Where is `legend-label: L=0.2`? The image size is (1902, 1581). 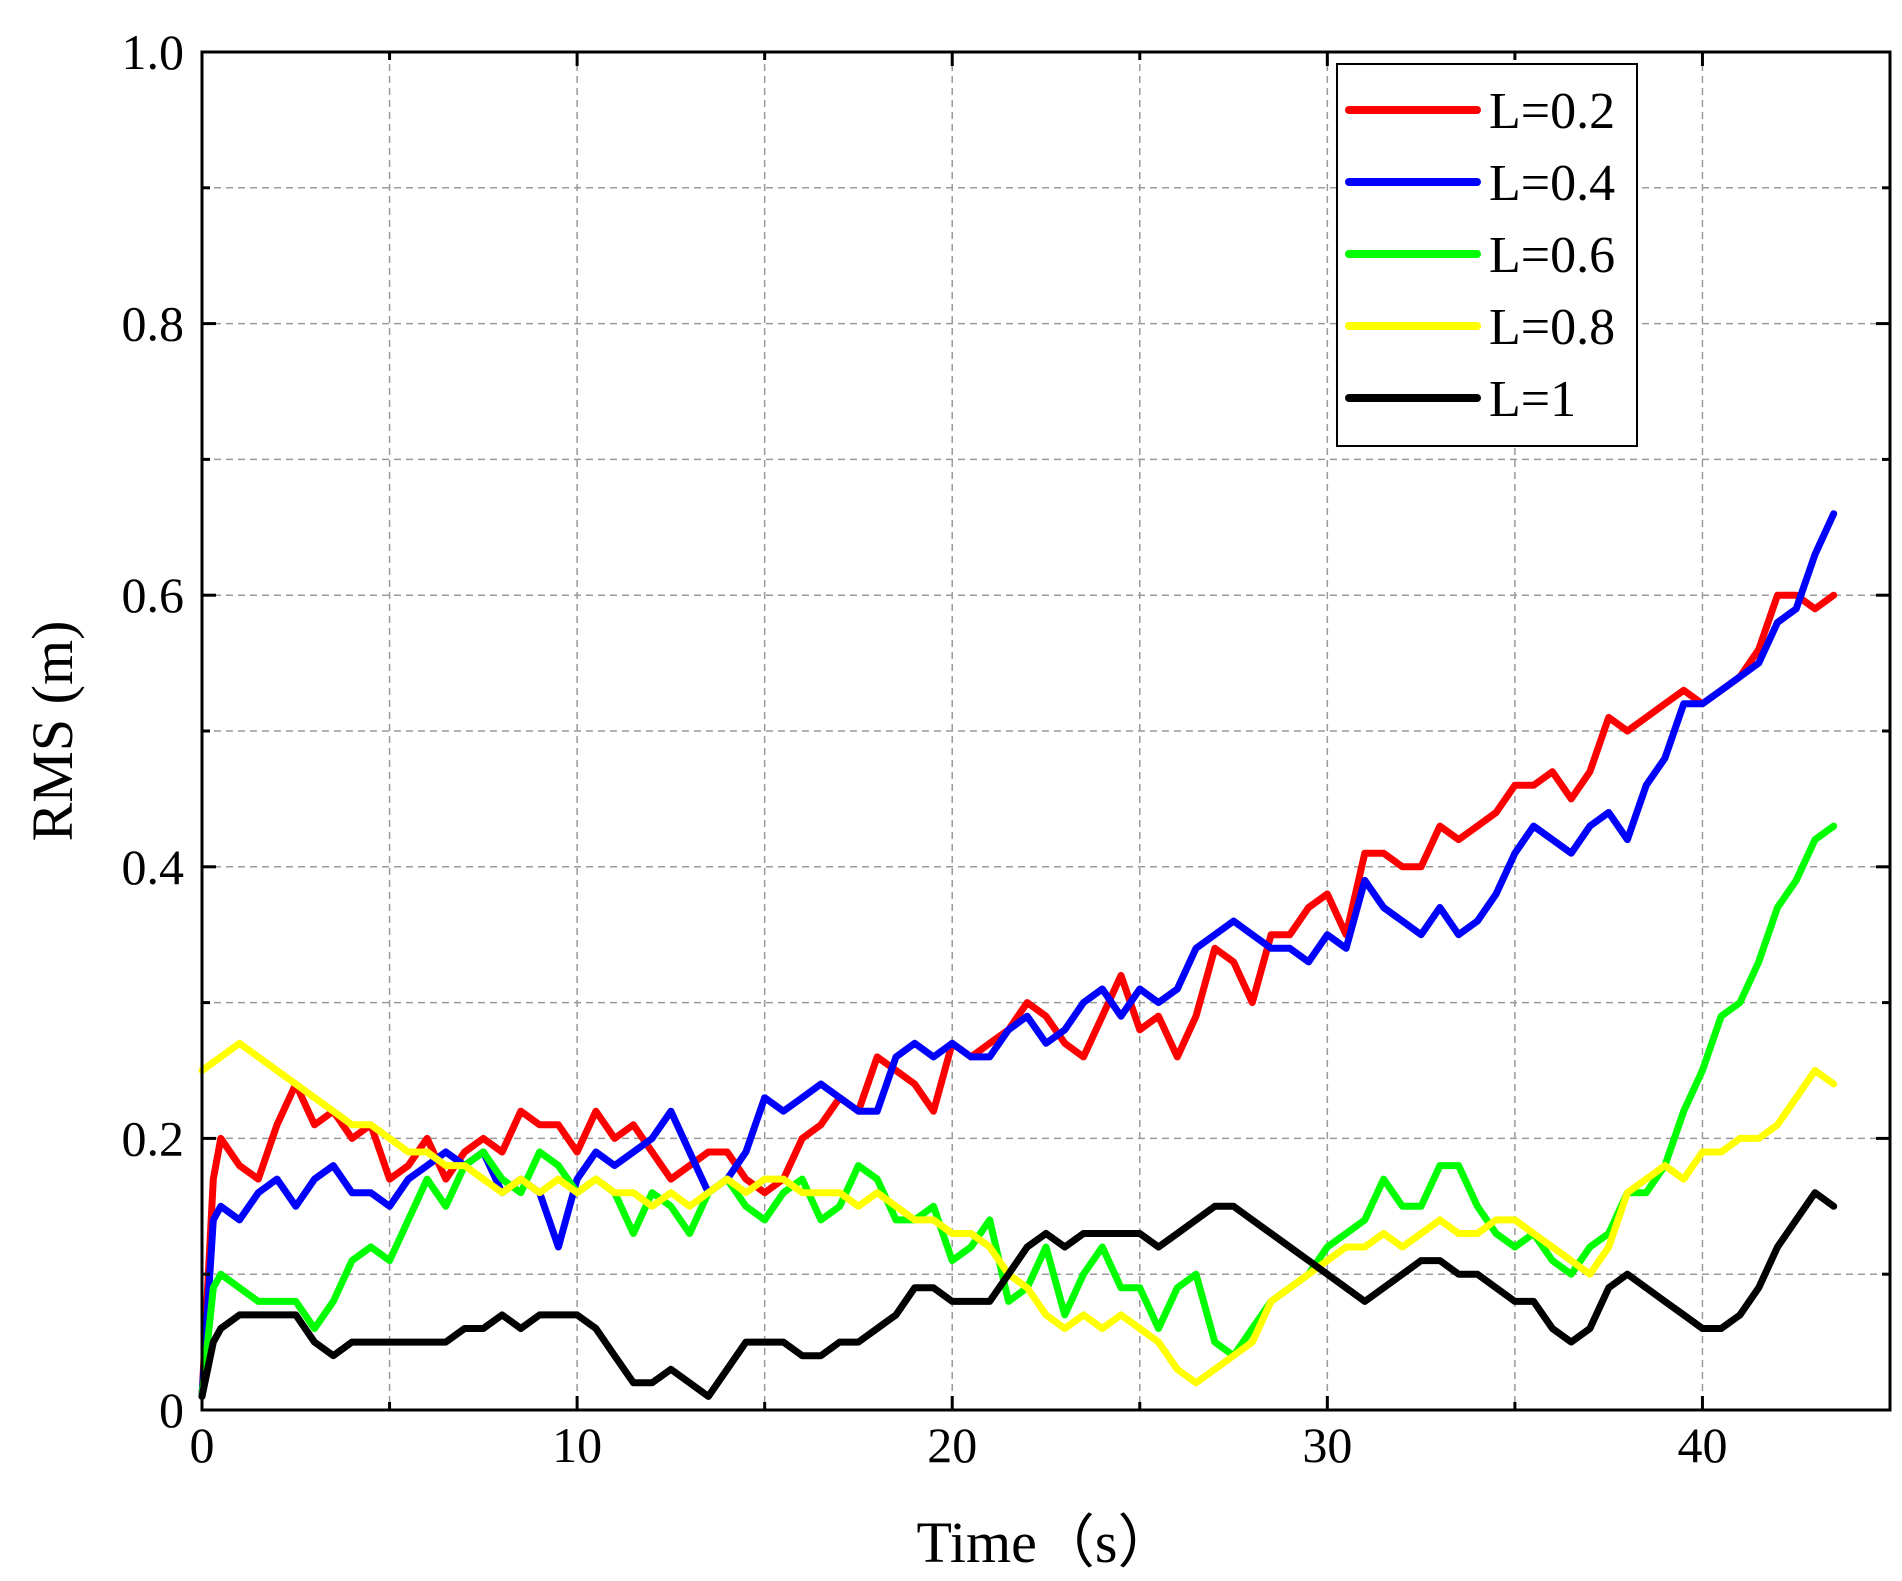 legend-label: L=0.2 is located at coordinates (1552, 111).